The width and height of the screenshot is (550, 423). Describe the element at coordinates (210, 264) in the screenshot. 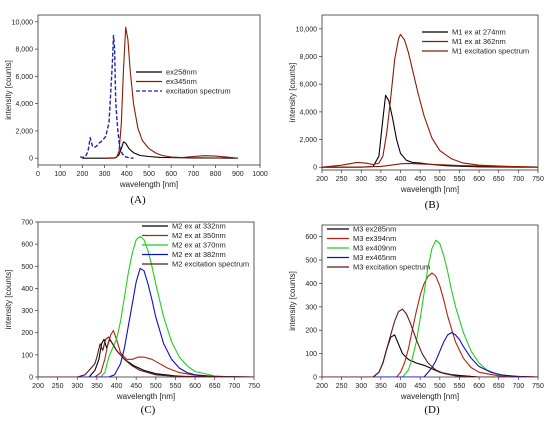

I see `legend-label: M2 excitation spectrum` at that location.